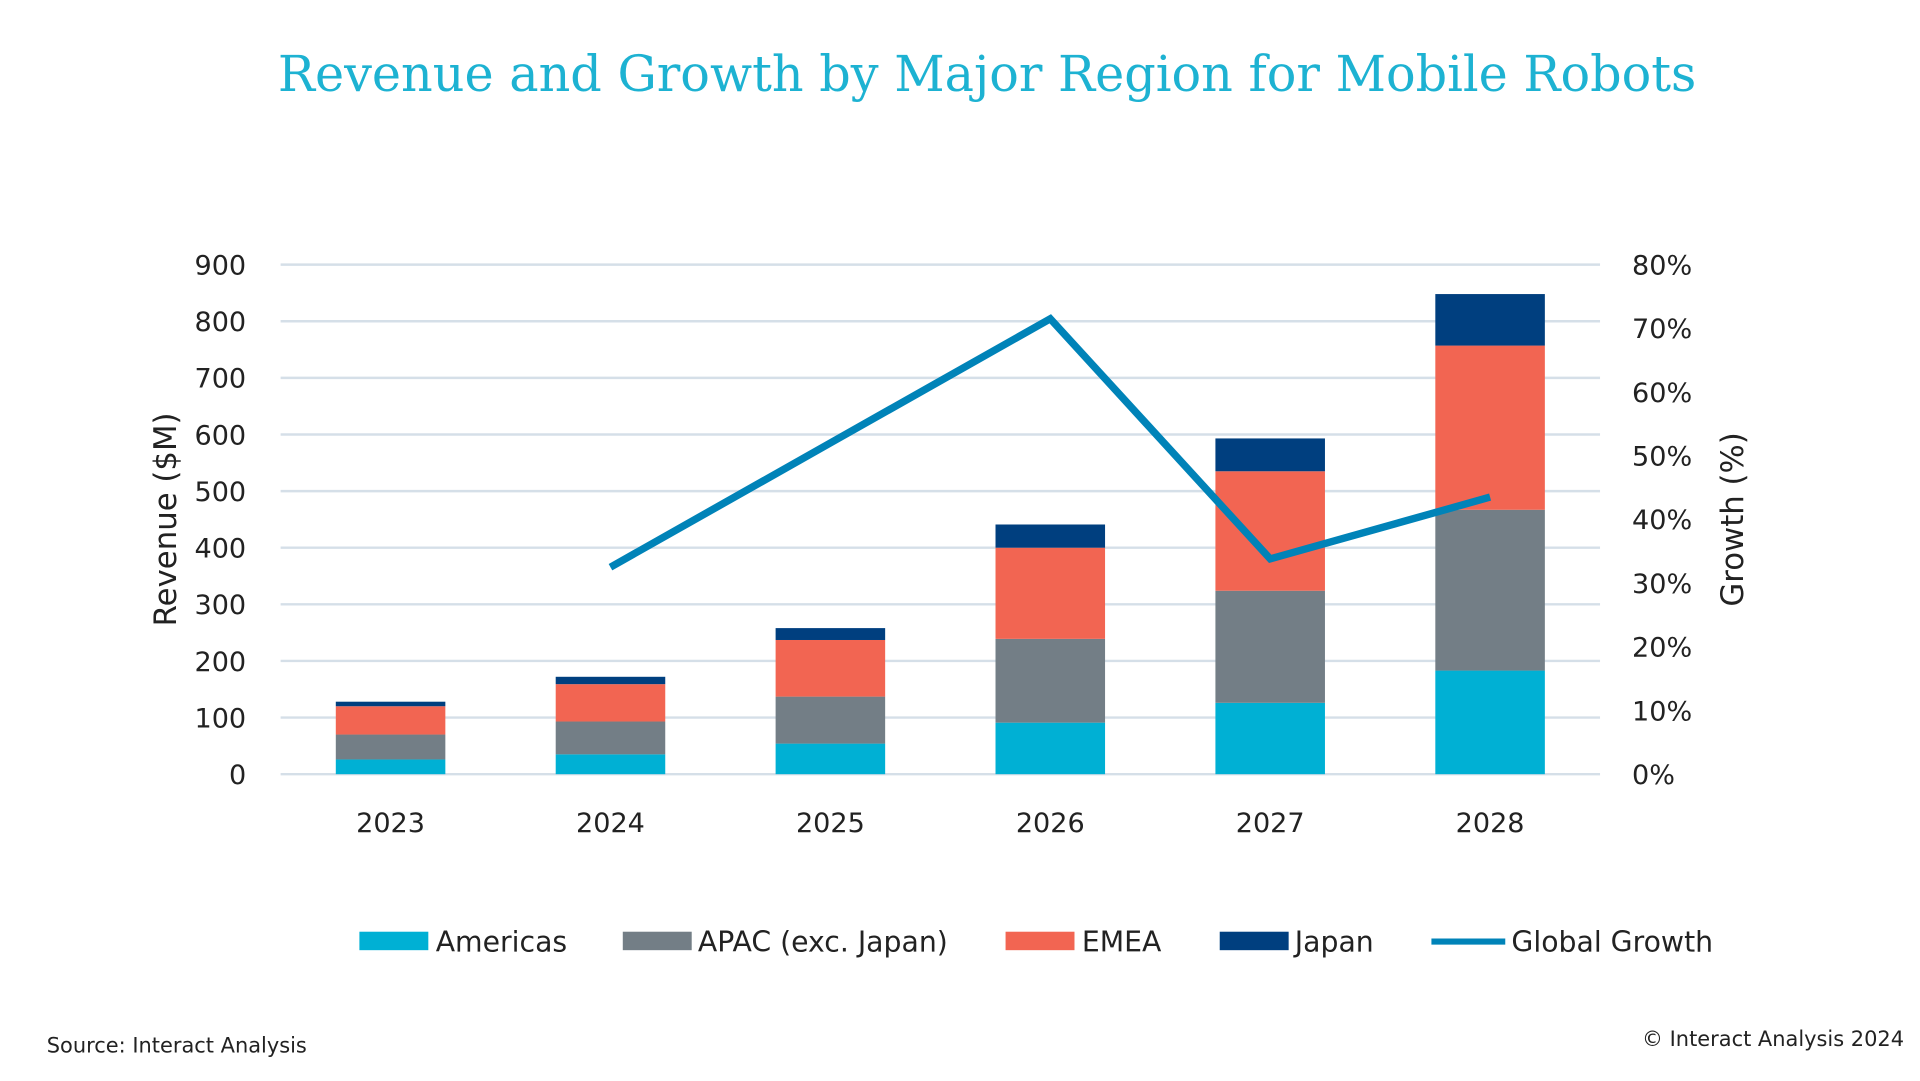 The height and width of the screenshot is (1081, 1920). I want to click on y2-tick-label: 80%, so click(1662, 265).